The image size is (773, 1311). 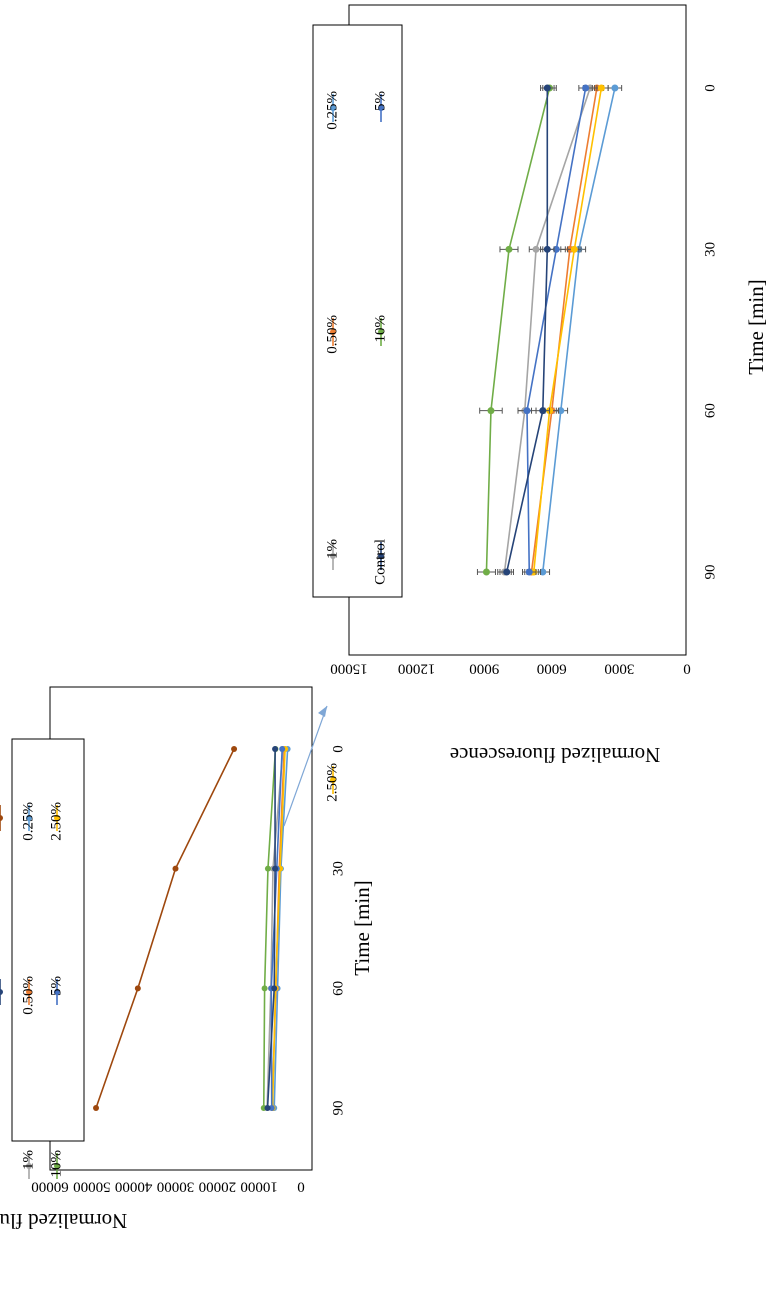 I want to click on chart-2-y-ticks: 0 3000 6000 9000 12000 15000, so click(x=510, y=669).